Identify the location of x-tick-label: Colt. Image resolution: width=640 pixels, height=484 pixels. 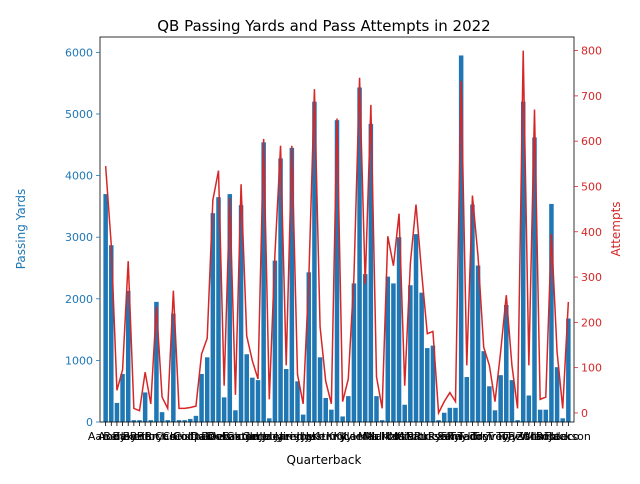
(184, 436).